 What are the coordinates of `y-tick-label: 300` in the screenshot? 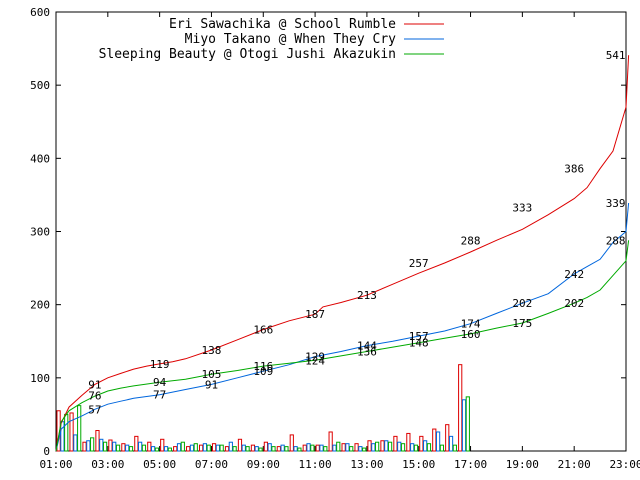 It's located at (40, 232).